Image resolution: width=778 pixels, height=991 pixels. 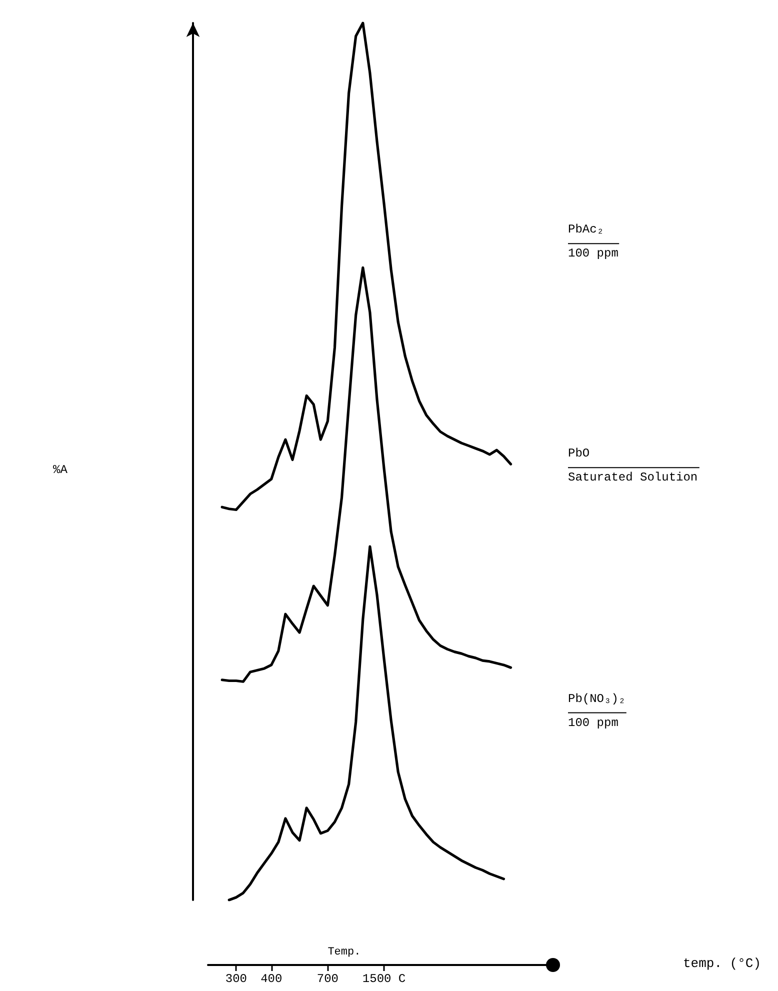 What do you see at coordinates (384, 979) in the screenshot?
I see `x-tick-label: 1500 C` at bounding box center [384, 979].